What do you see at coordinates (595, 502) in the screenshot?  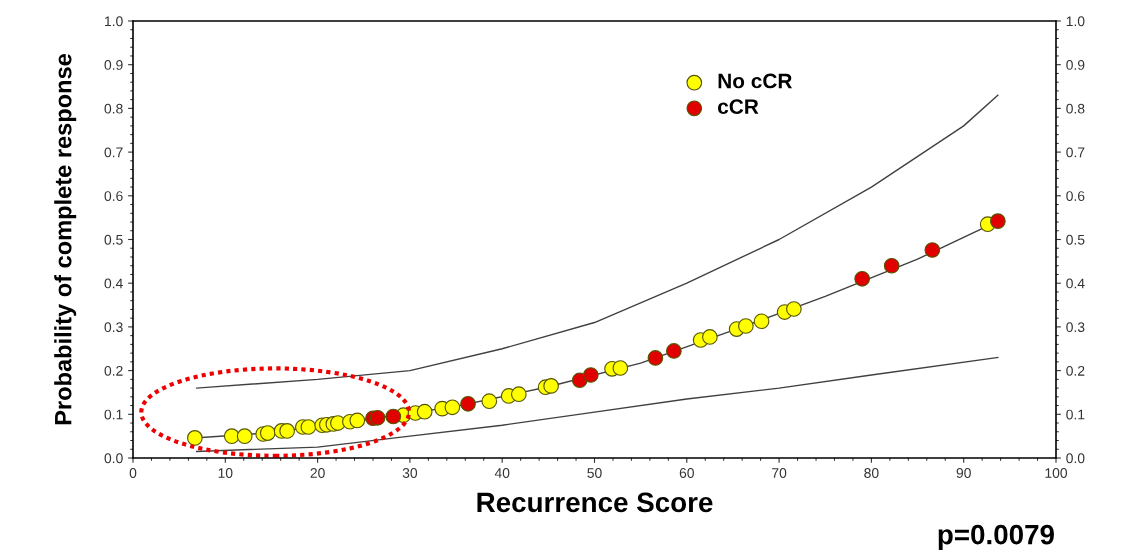 I see `x-axis-title: Recurrence Score` at bounding box center [595, 502].